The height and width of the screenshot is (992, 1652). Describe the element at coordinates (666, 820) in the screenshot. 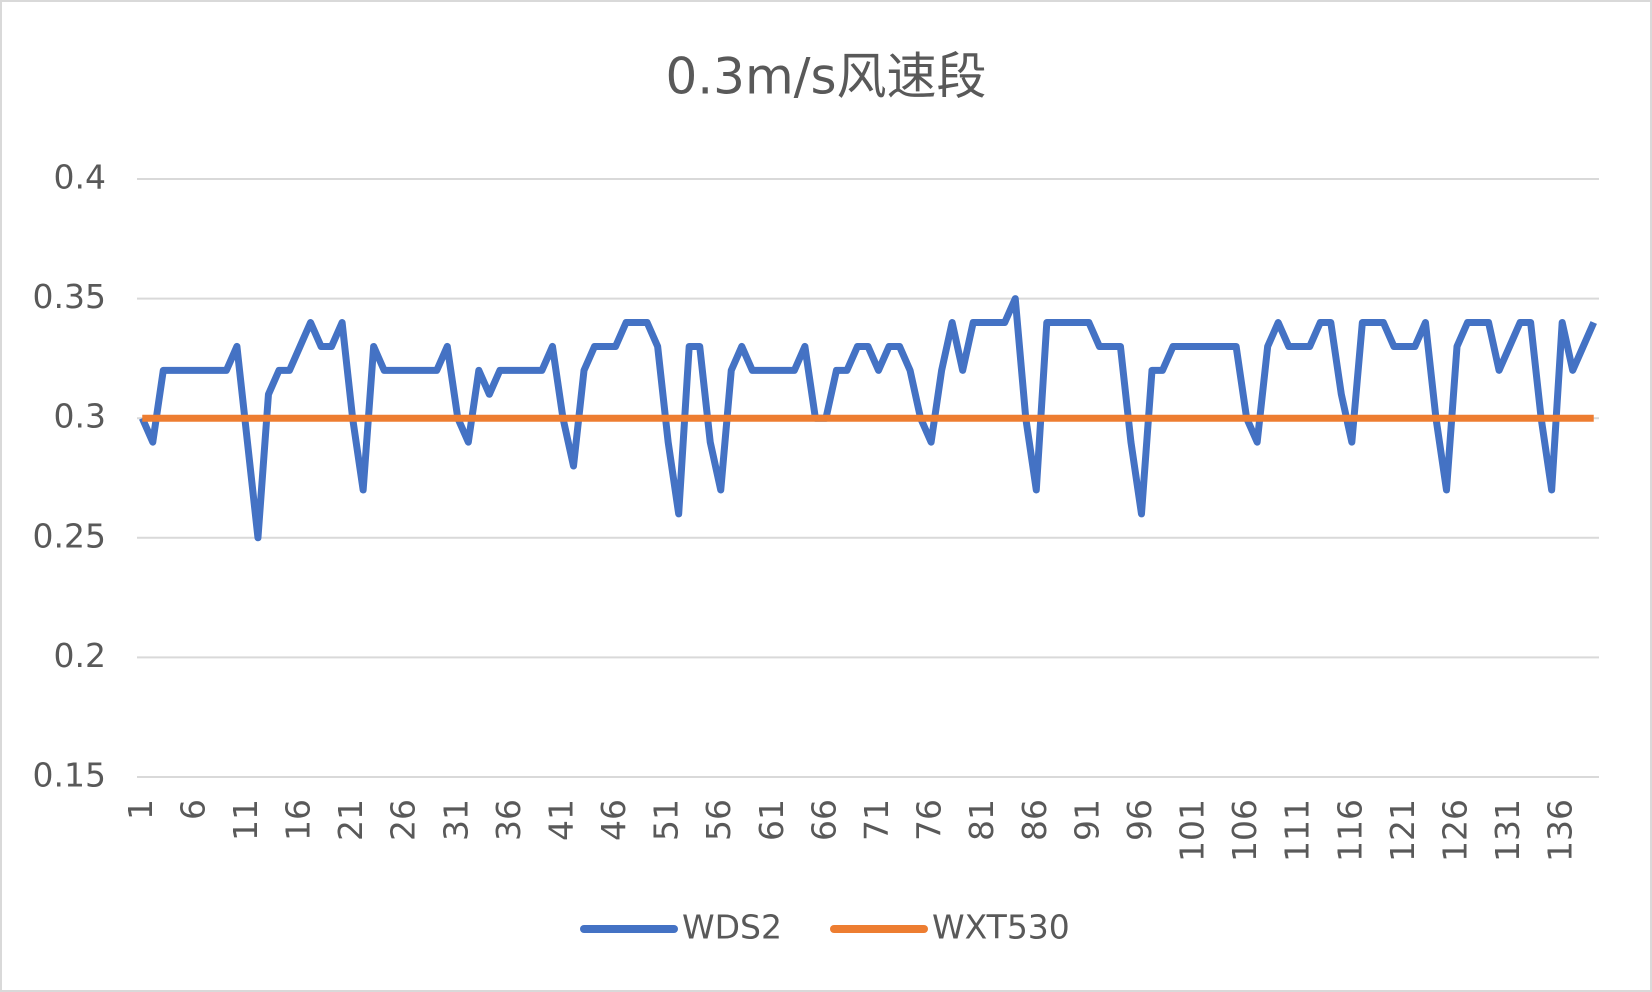

I see `x-tick-label: 51` at that location.